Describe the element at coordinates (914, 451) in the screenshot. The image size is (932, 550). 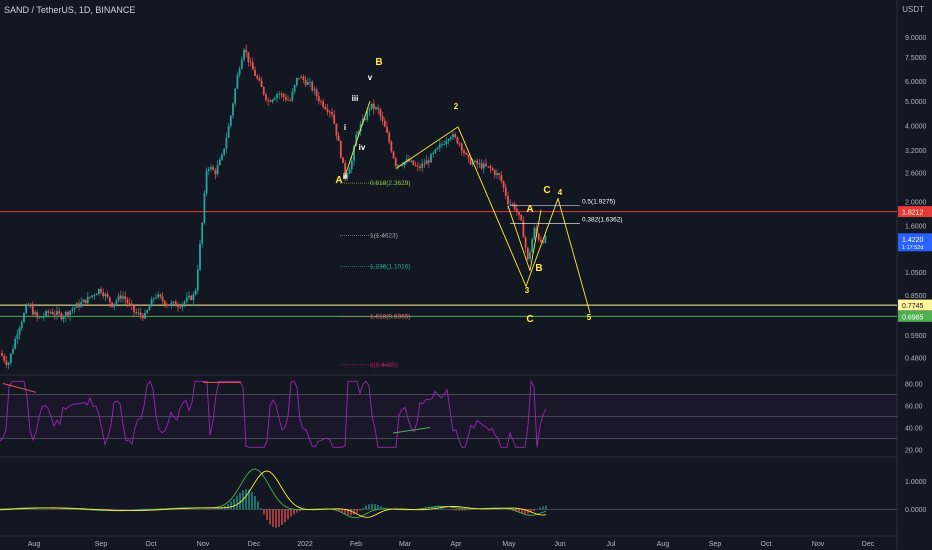
I see `rsi-tick-label: 20.00` at that location.